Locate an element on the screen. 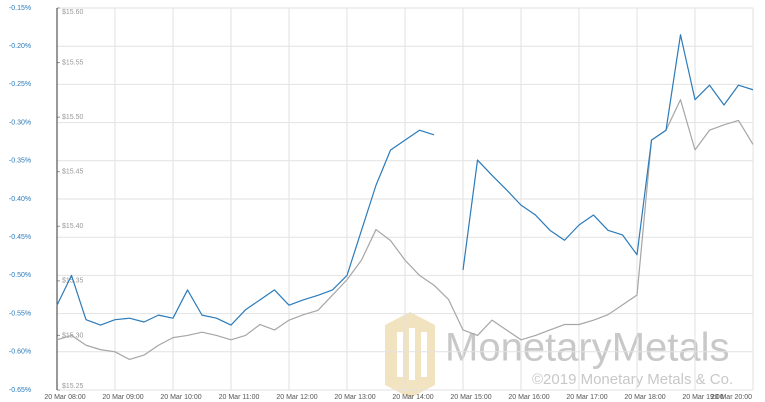 This screenshot has width=765, height=402. y-tick-label: -0.60% is located at coordinates (20, 352).